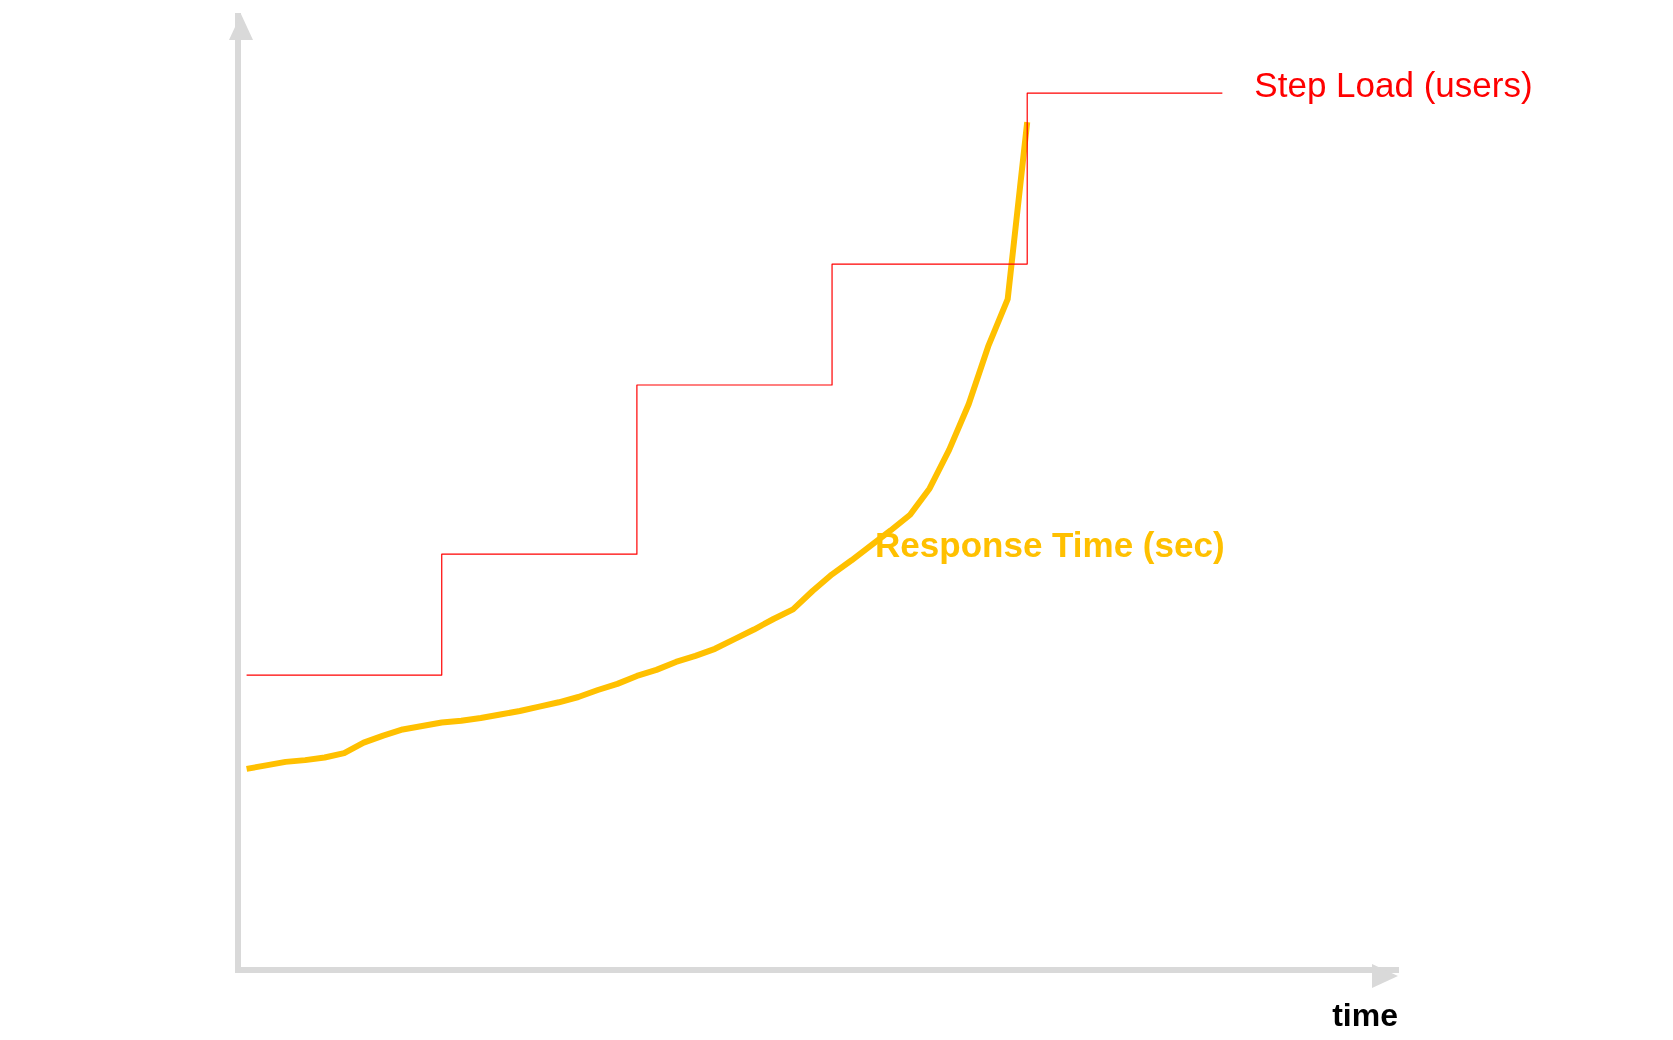 Image resolution: width=1673 pixels, height=1040 pixels. I want to click on series-label: Response Time (sec), so click(1050, 545).